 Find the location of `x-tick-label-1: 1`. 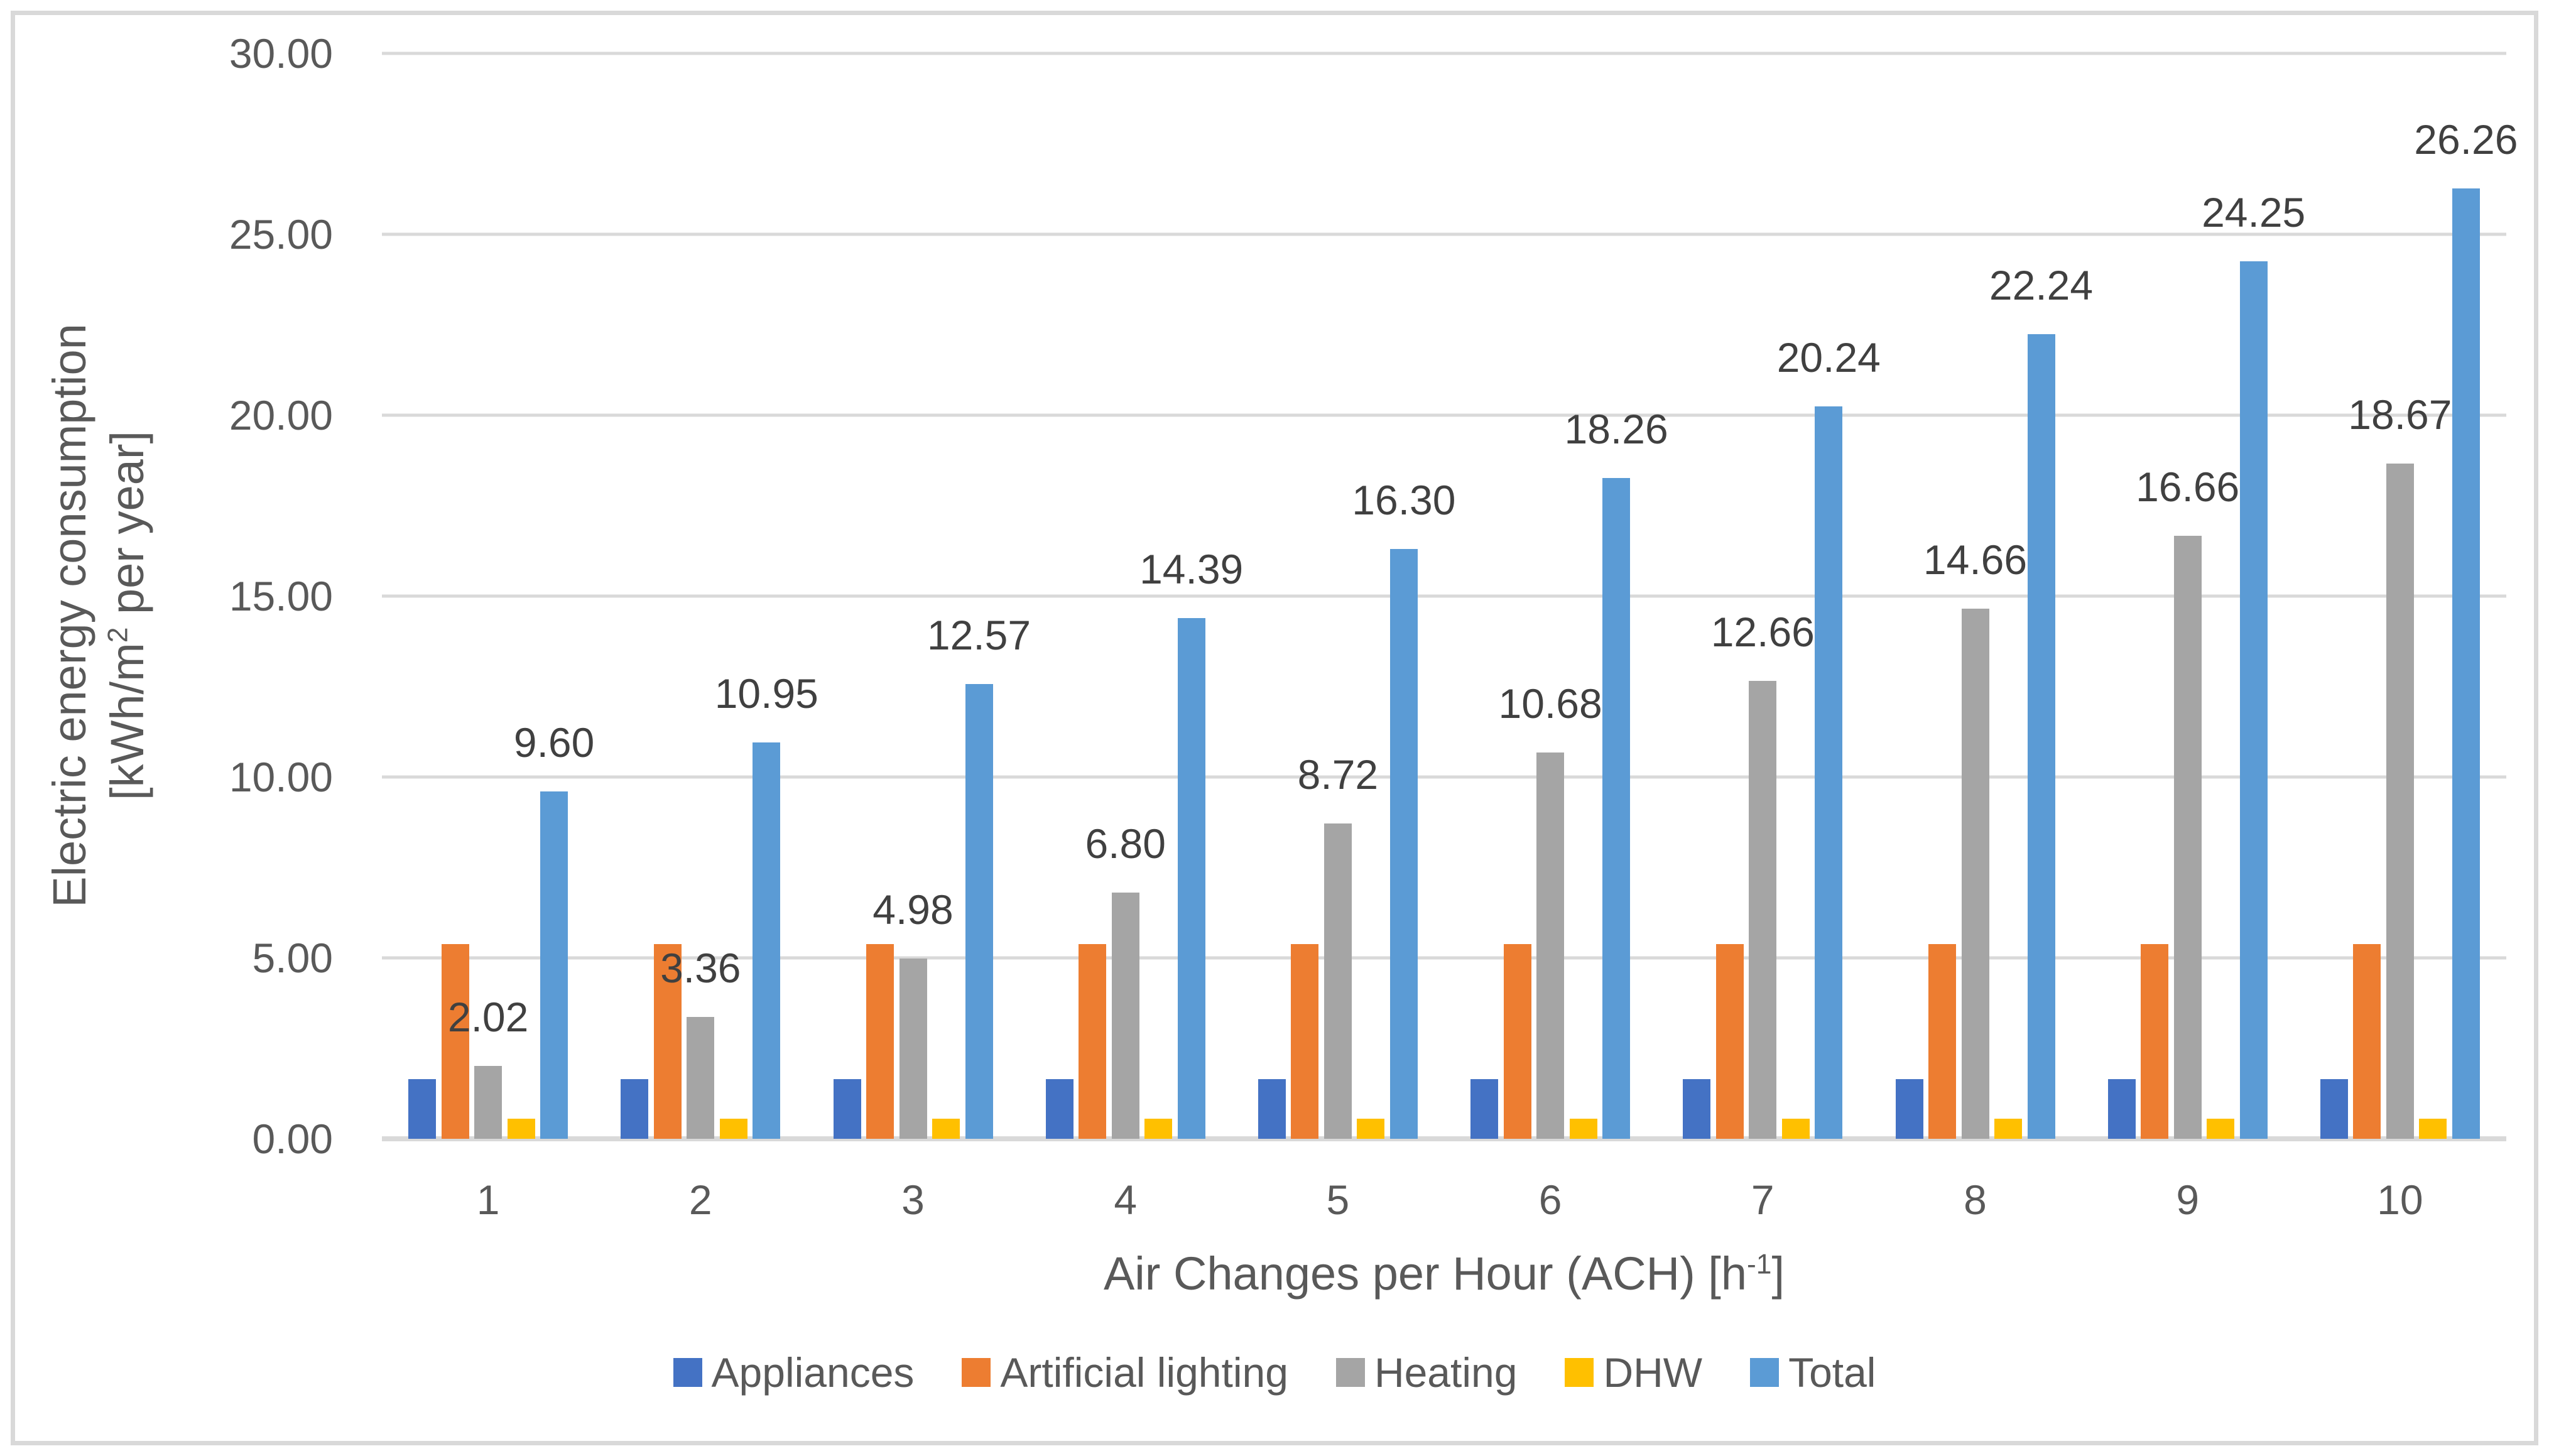

x-tick-label-1: 1 is located at coordinates (488, 1199).